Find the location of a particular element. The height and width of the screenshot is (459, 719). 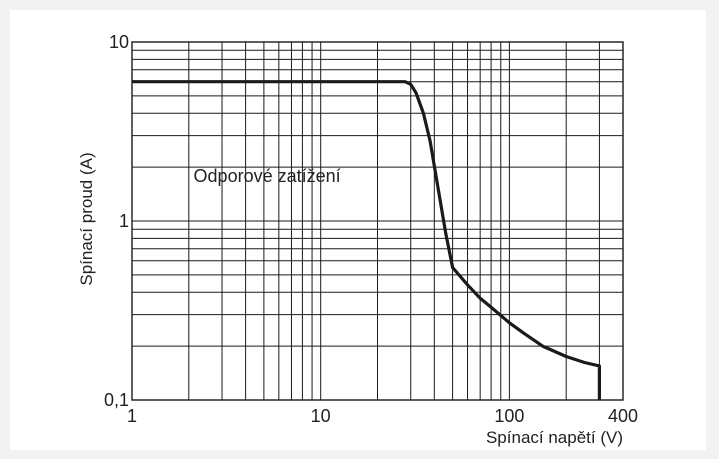

y-tick-labels: 0,1 1 10 is located at coordinates (116, 221).